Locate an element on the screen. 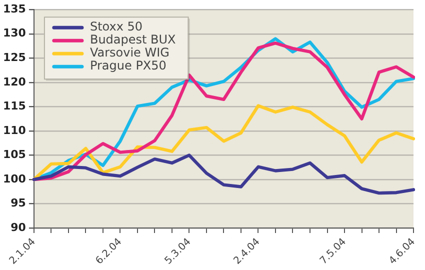 The width and height of the screenshot is (425, 270). y-tick-label: 115 is located at coordinates (14, 106).